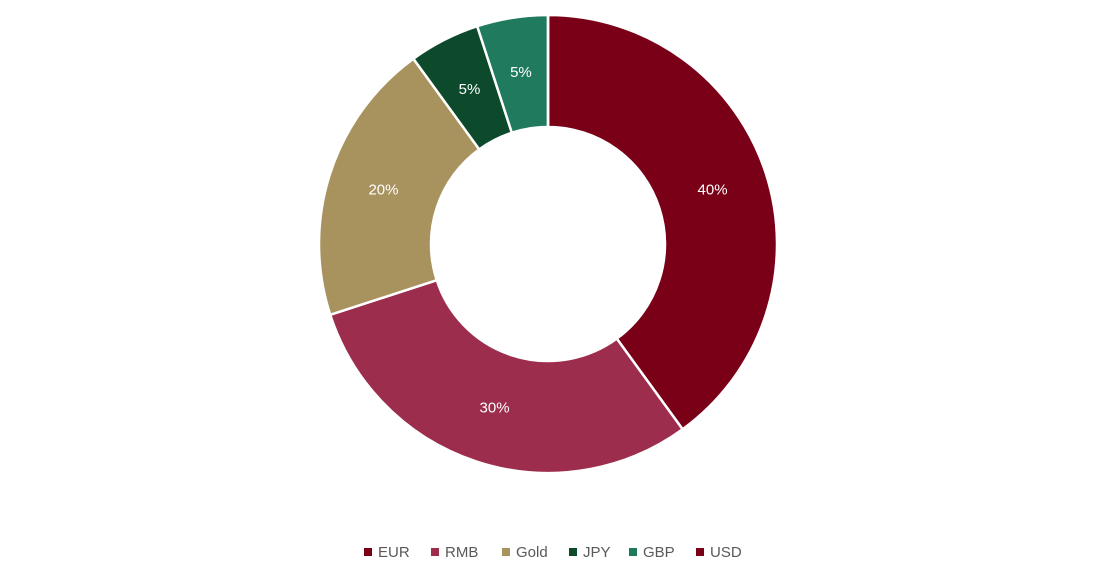  Describe the element at coordinates (394, 552) in the screenshot. I see `legend-label: EUR` at that location.